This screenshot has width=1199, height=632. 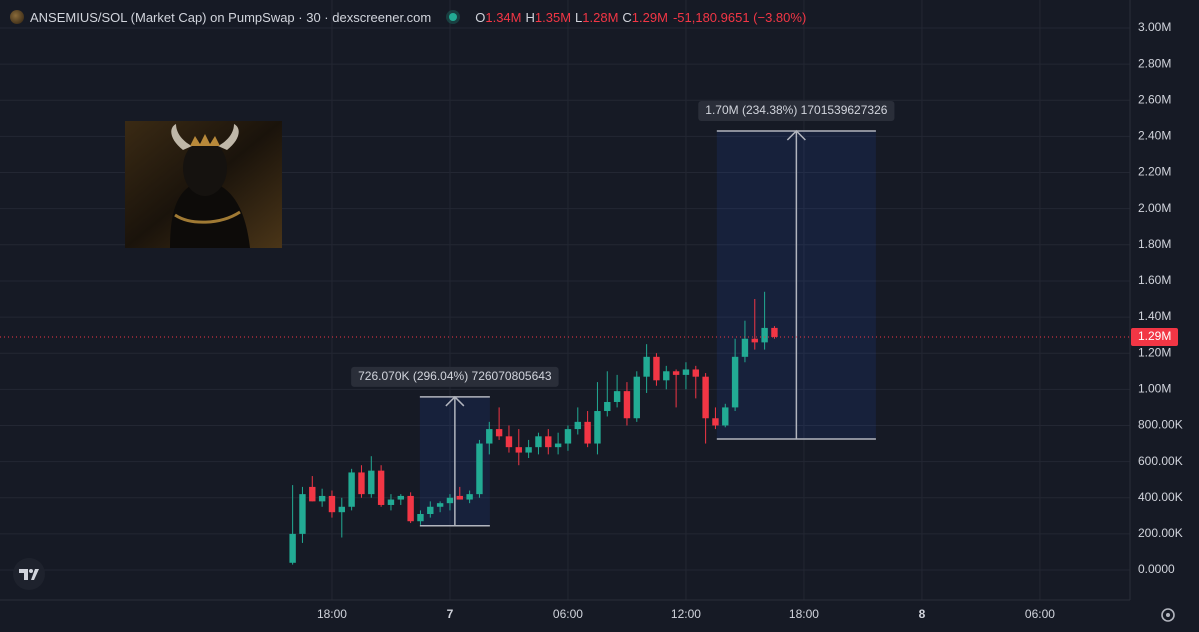 I want to click on measurement-label: 1.70M (234.38%) 1701539627326, so click(x=796, y=110).